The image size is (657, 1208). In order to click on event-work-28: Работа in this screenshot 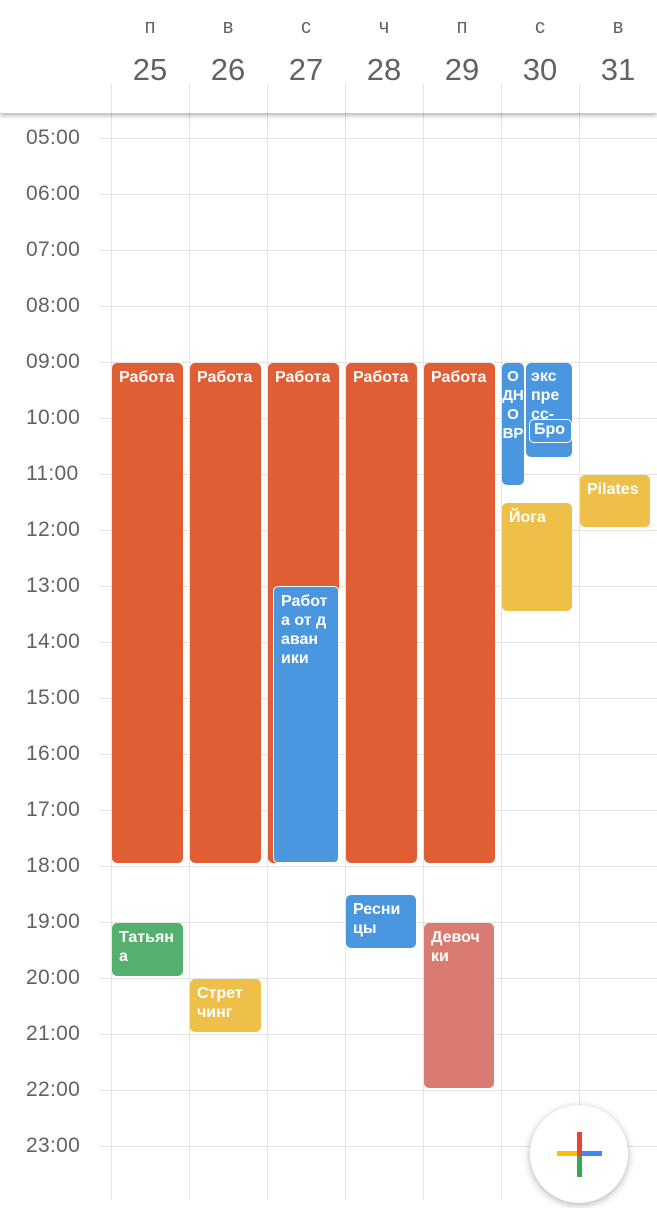, I will do `click(381, 613)`.